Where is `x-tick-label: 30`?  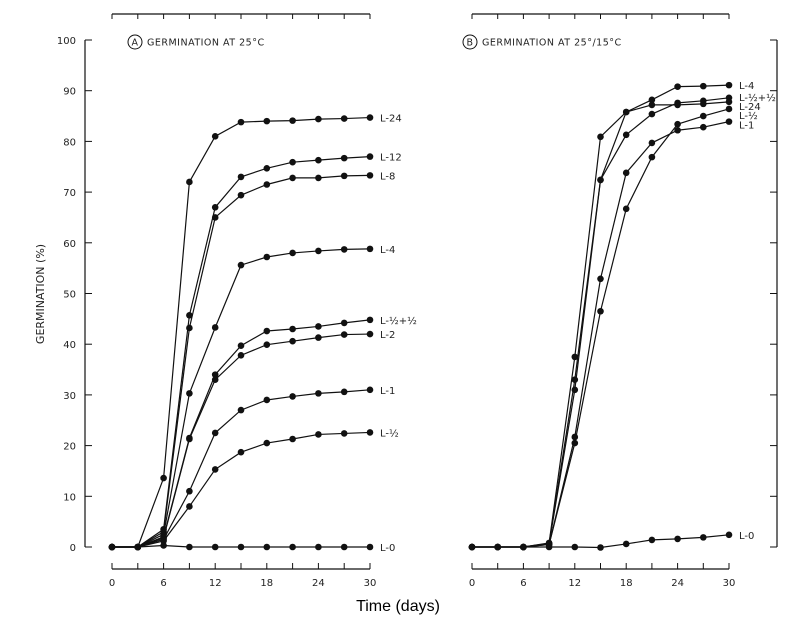 x-tick-label: 30 is located at coordinates (370, 583).